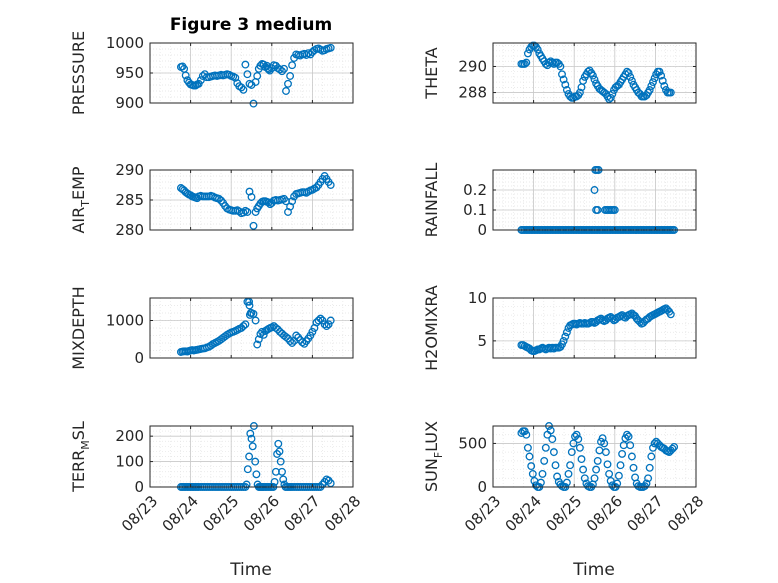  I want to click on y-tick-label: 10, so click(477, 298).